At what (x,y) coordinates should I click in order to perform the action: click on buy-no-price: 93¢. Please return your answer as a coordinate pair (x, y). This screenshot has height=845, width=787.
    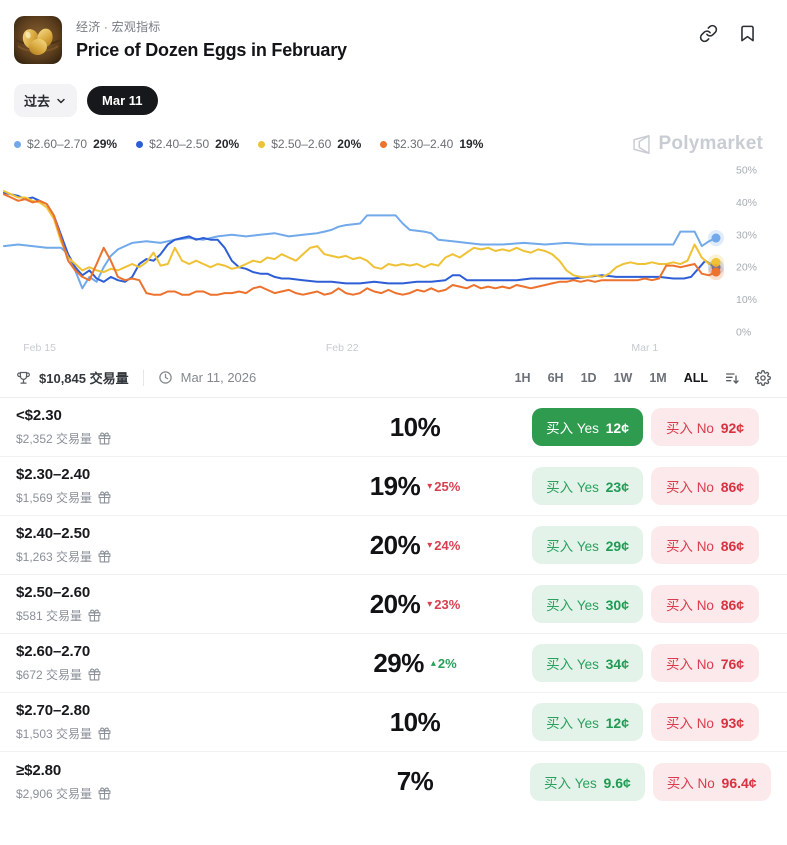
    Looking at the image, I should click on (732, 723).